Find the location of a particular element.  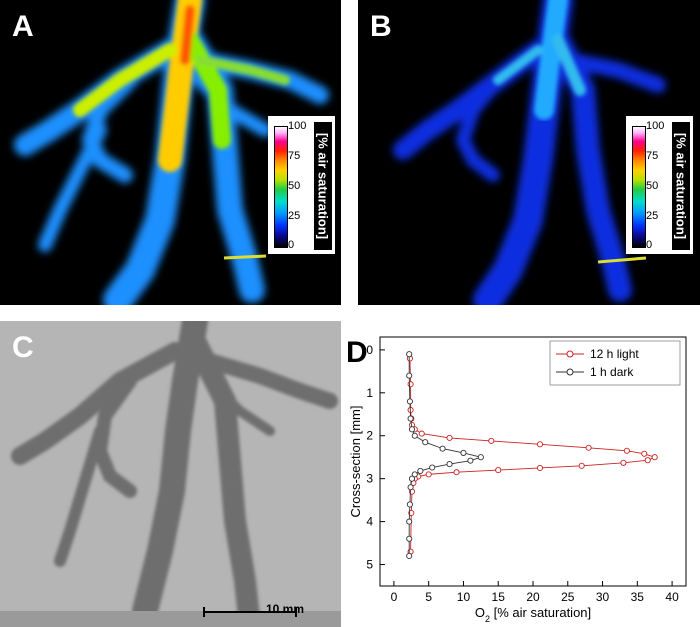

x-tick-label: 5 is located at coordinates (428, 597).